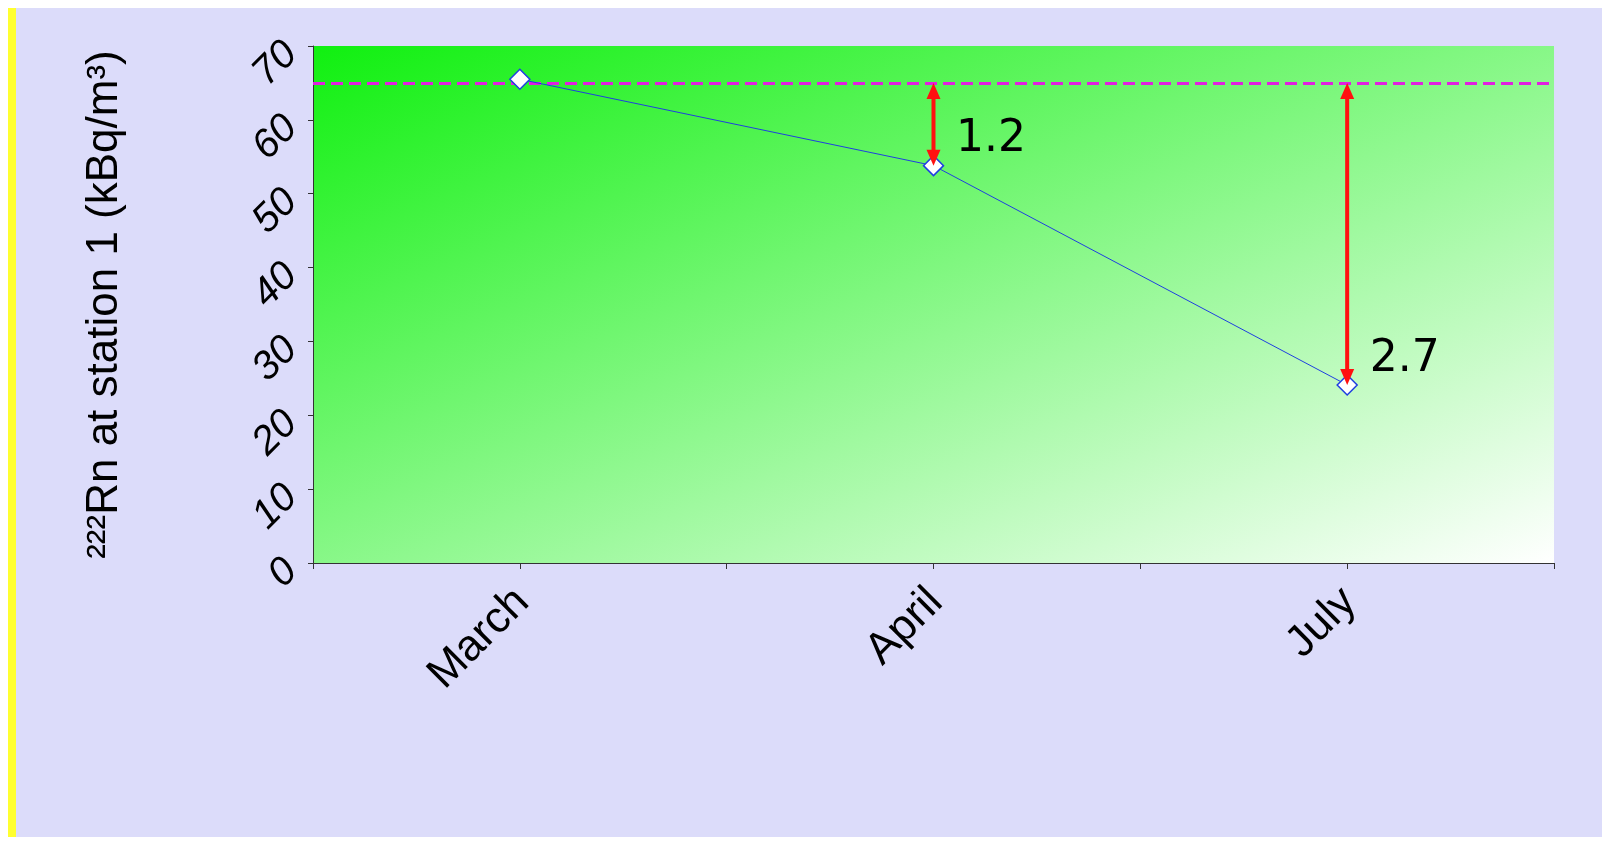  What do you see at coordinates (273, 62) in the screenshot?
I see `y-tick-label: 70` at bounding box center [273, 62].